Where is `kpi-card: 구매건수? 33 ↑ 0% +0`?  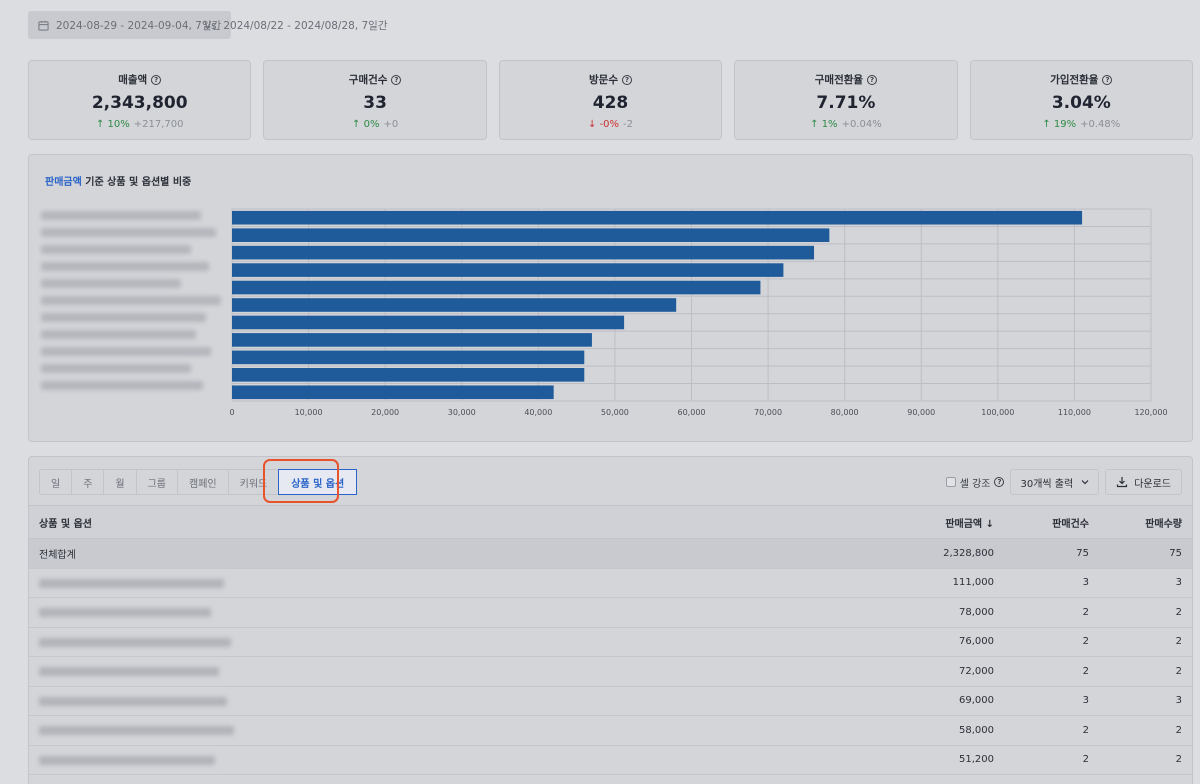
kpi-card: 구매건수? 33 ↑ 0% +0 is located at coordinates (375, 100).